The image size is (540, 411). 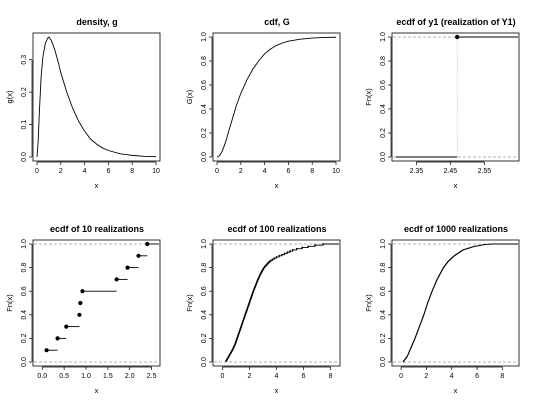 I want to click on chart-title: density, g, so click(x=96, y=22).